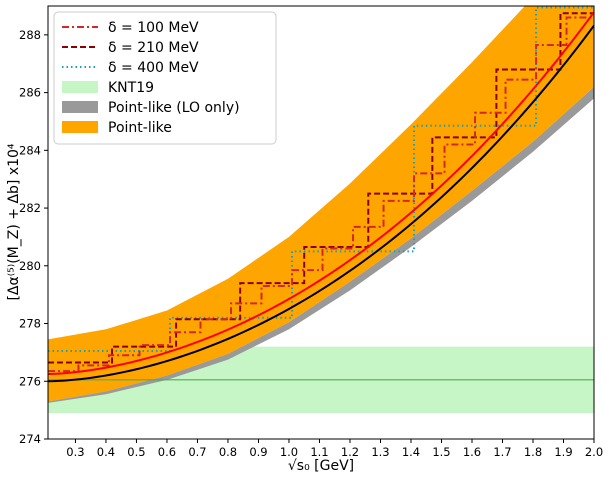  Describe the element at coordinates (153, 48) in the screenshot. I see `legend-label: δ = 210 MeV` at that location.